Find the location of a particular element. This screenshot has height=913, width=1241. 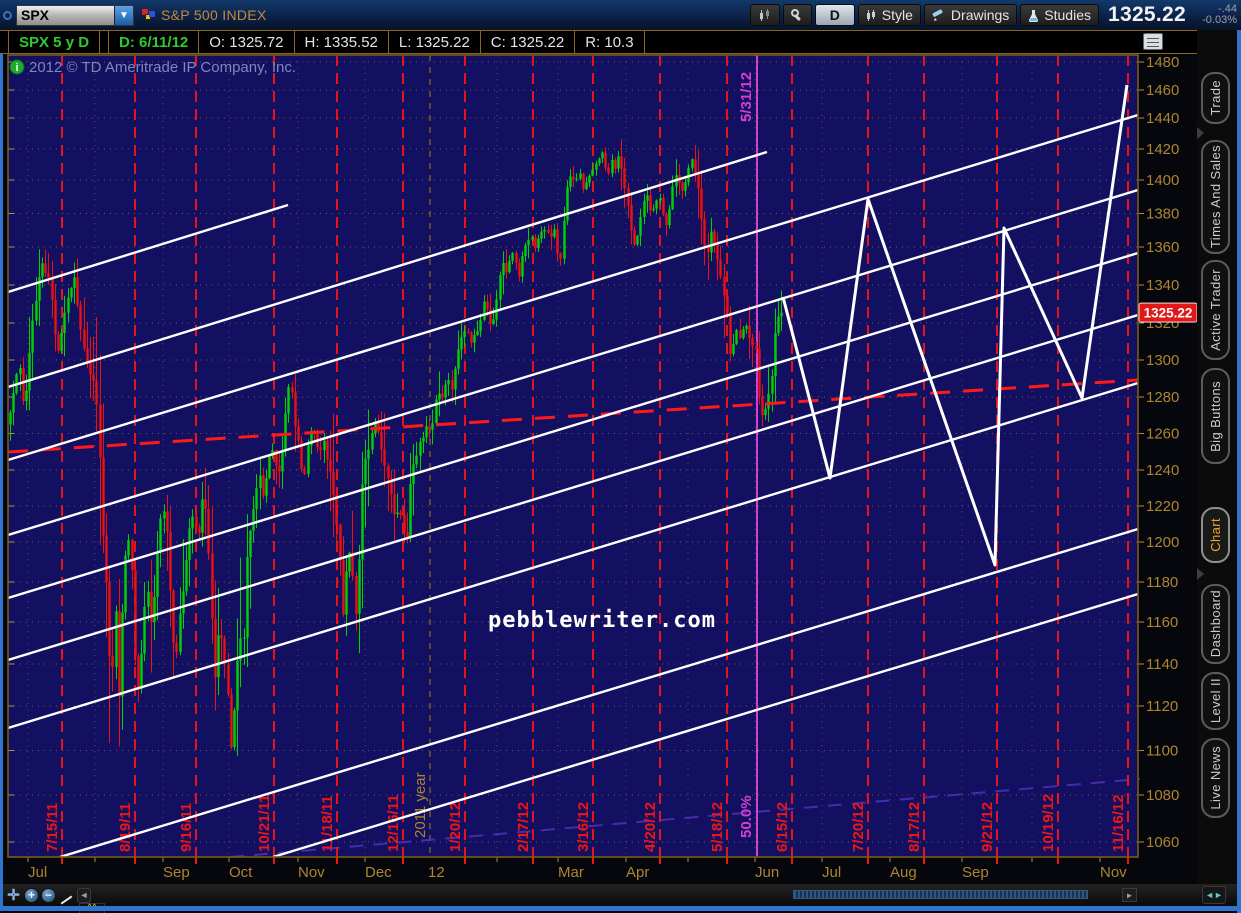

info-icon-glyph: i is located at coordinates (16, 68).